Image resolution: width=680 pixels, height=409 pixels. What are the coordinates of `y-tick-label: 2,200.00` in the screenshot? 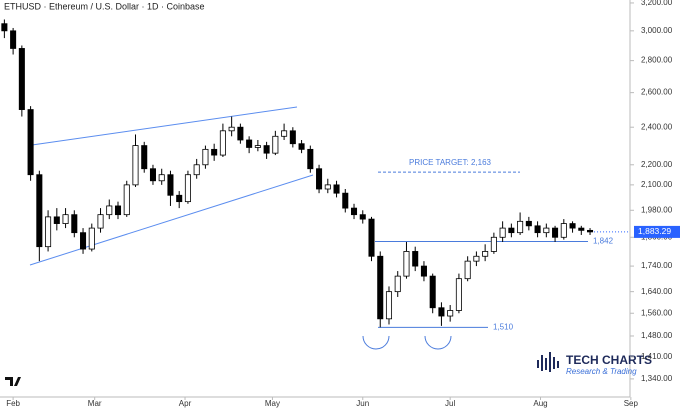 It's located at (657, 164).